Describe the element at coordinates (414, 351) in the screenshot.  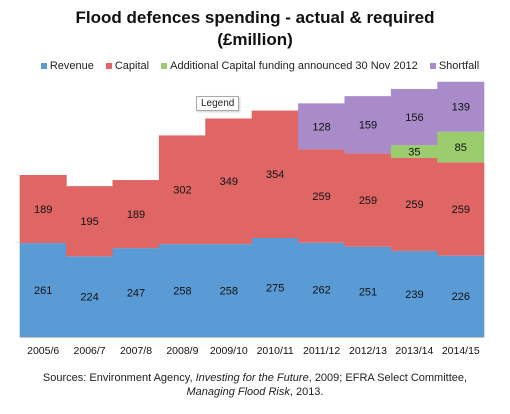
I see `x-tick-label: 2013/14` at that location.